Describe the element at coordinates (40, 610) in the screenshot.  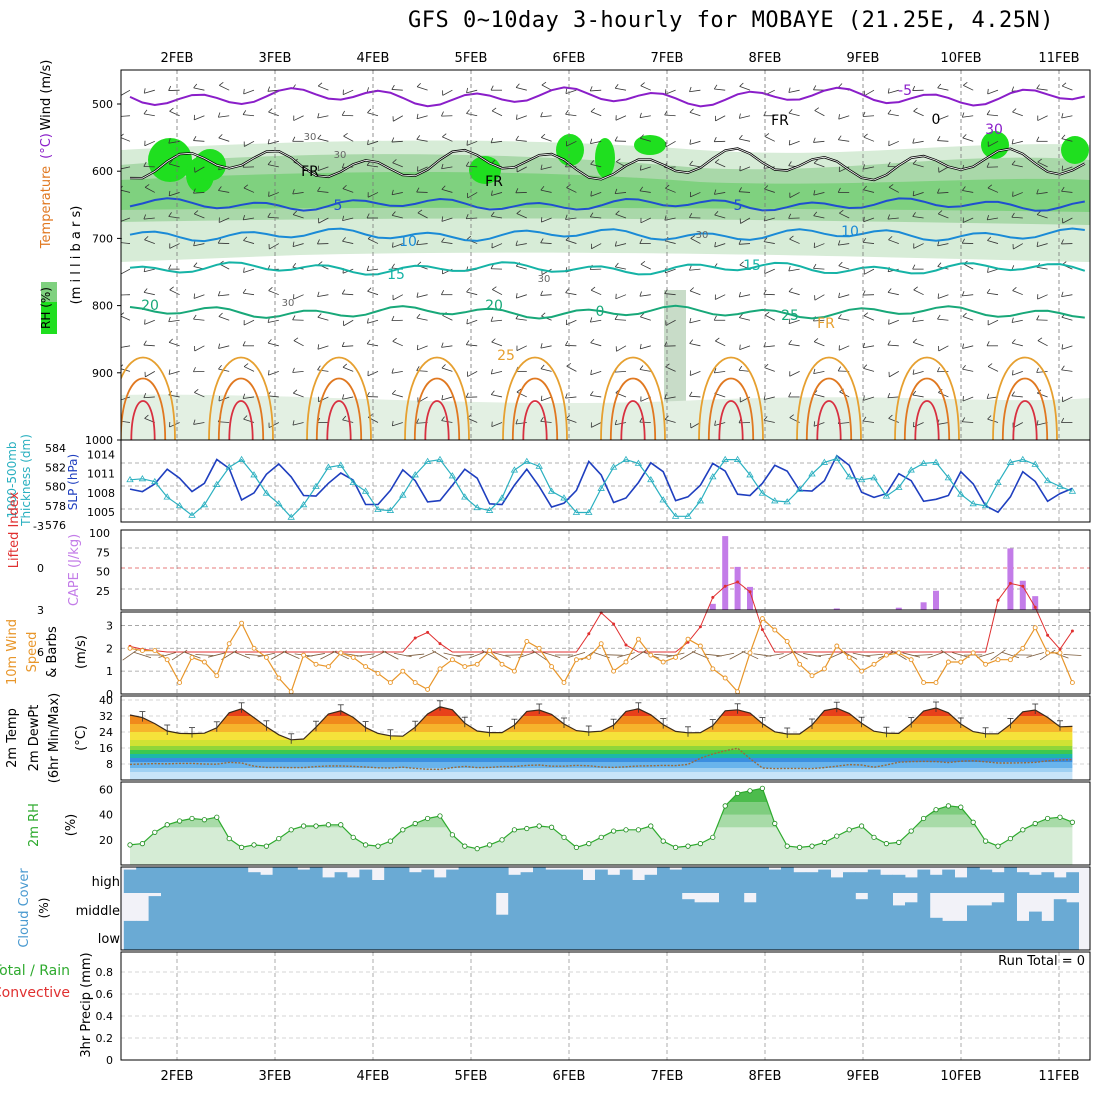
I see `li-ytick: 3` at that location.